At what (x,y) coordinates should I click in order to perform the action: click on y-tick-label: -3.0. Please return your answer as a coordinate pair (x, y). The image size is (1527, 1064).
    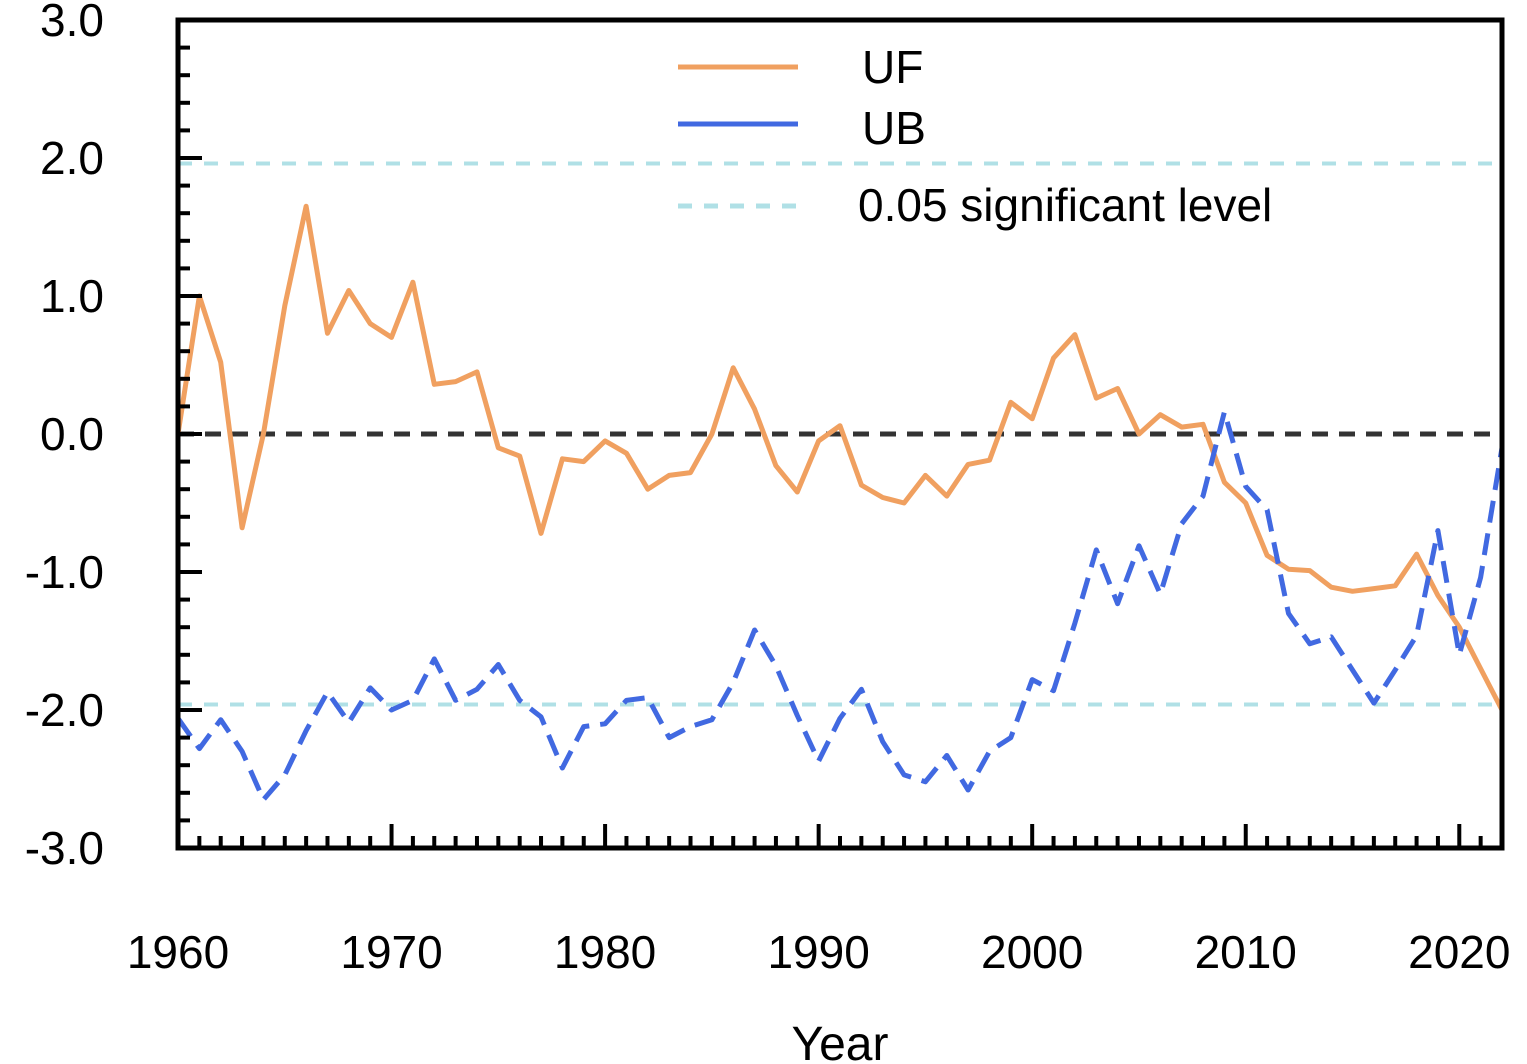
    Looking at the image, I should click on (64, 848).